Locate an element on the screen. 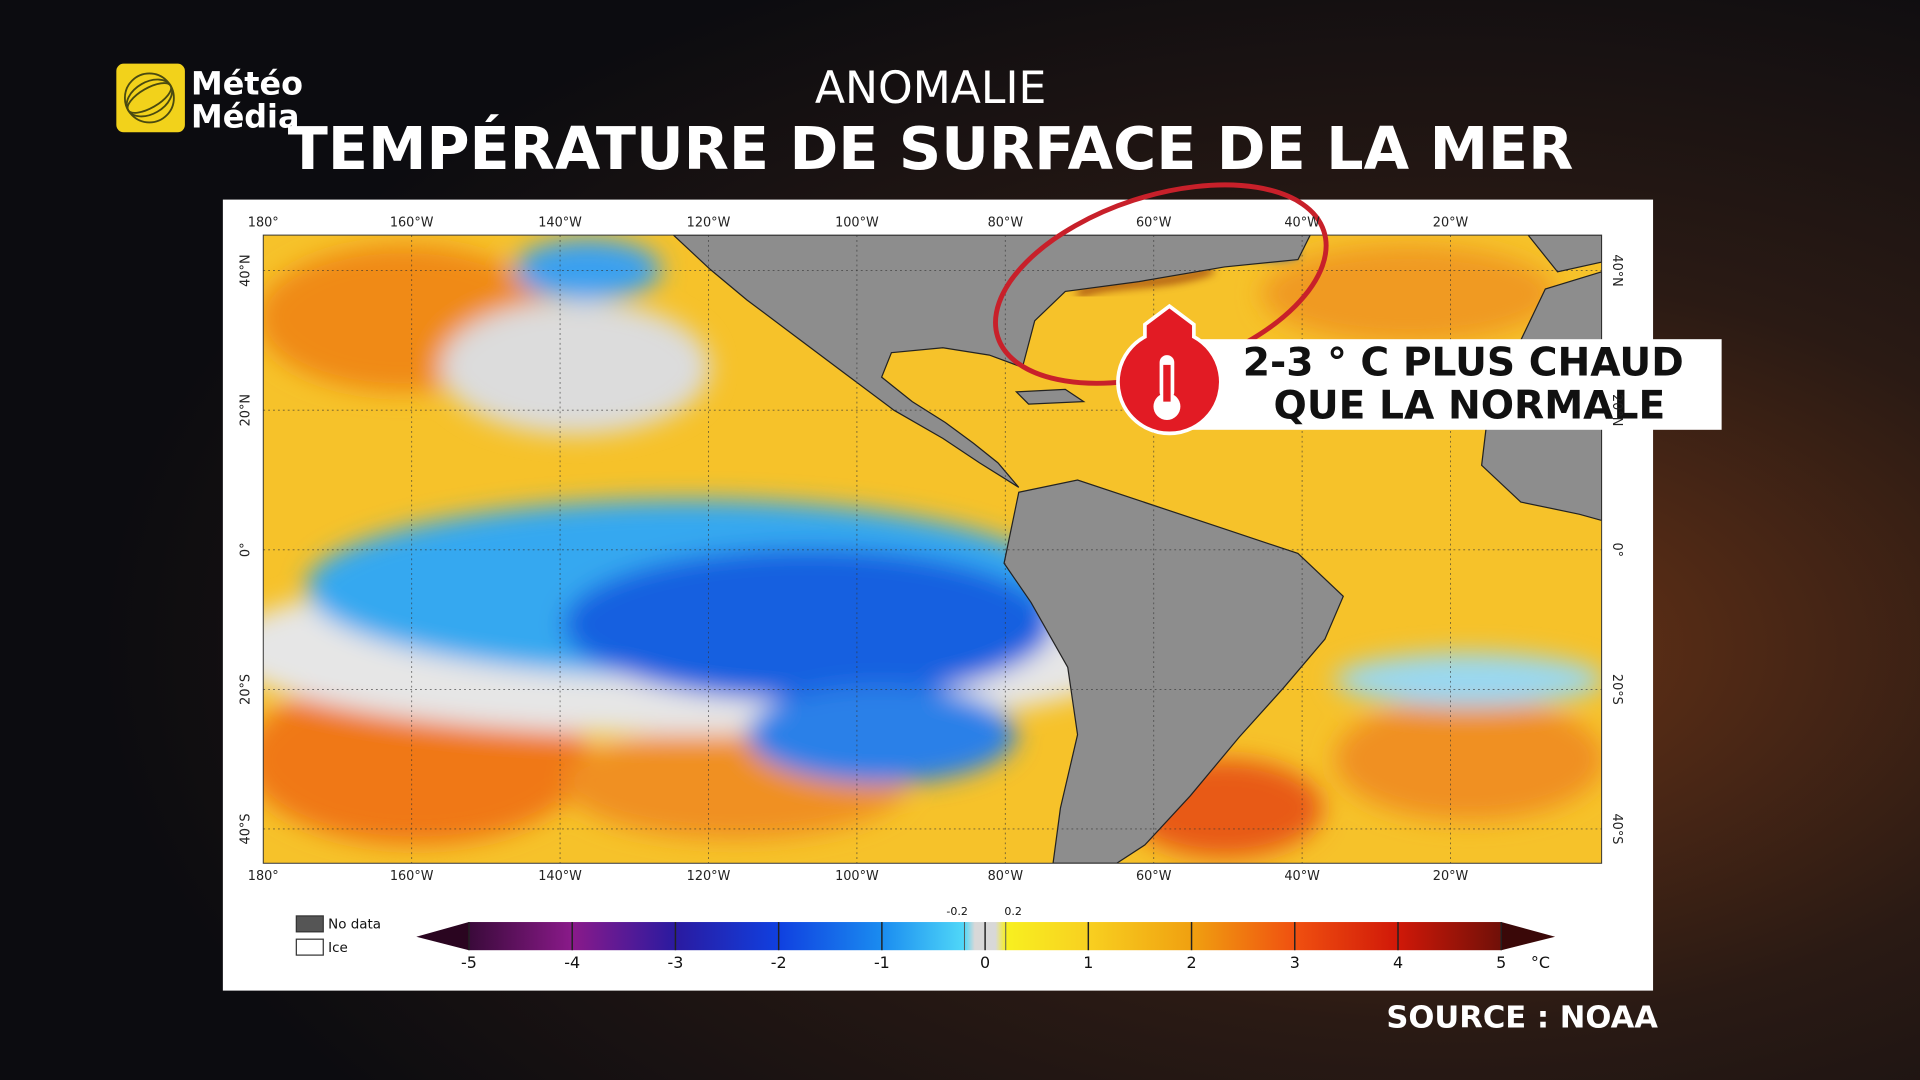  colorbar-tick-label: -4 is located at coordinates (572, 962).